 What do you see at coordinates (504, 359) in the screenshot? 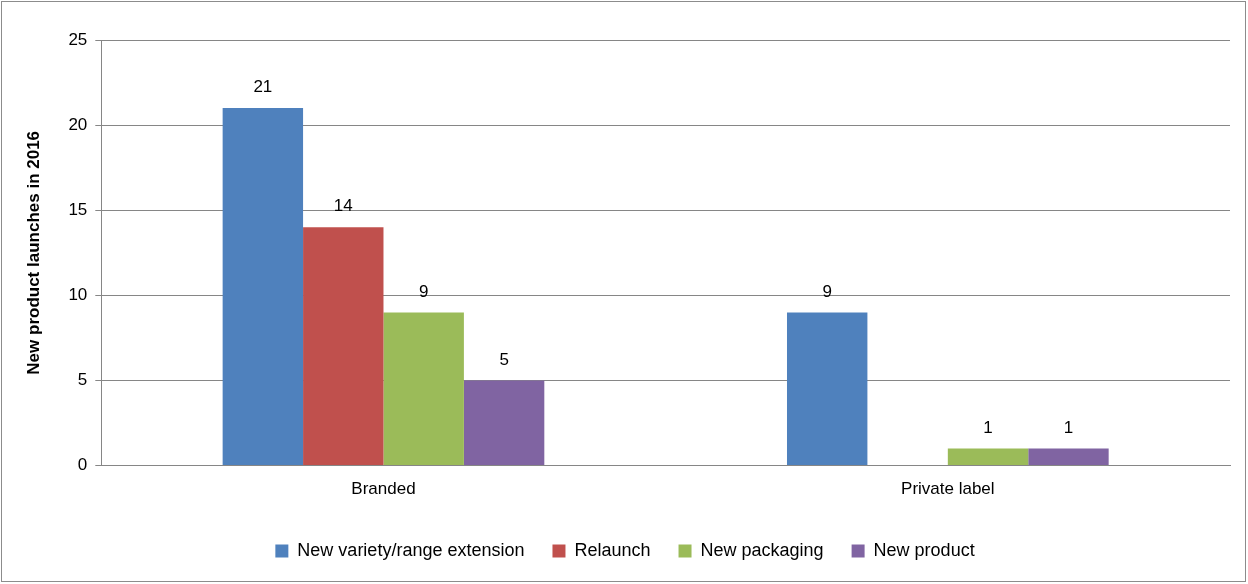
I see `data-label: 5` at bounding box center [504, 359].